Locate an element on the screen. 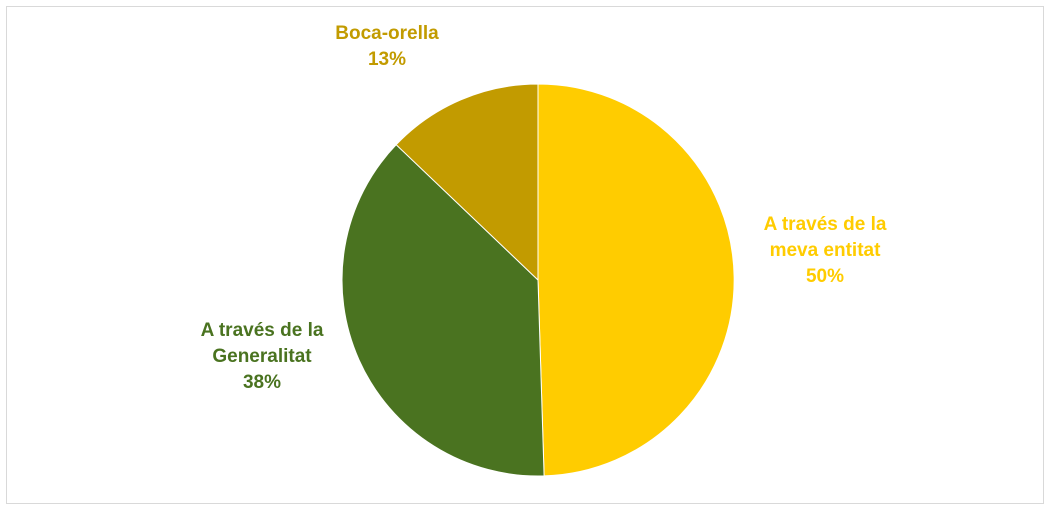 The height and width of the screenshot is (512, 1053). data-label-value: 38% is located at coordinates (262, 382).